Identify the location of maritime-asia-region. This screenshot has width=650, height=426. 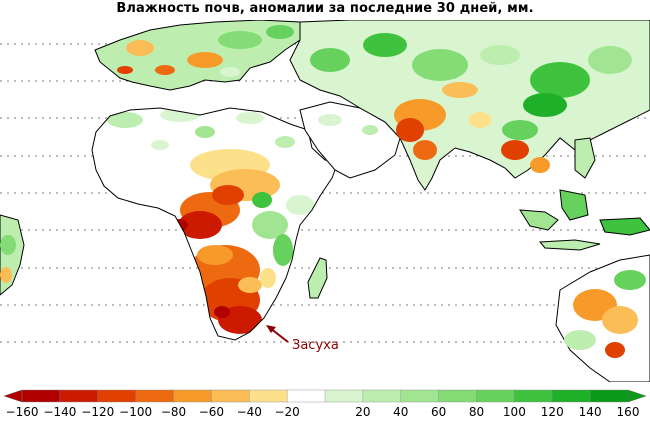
(584, 194).